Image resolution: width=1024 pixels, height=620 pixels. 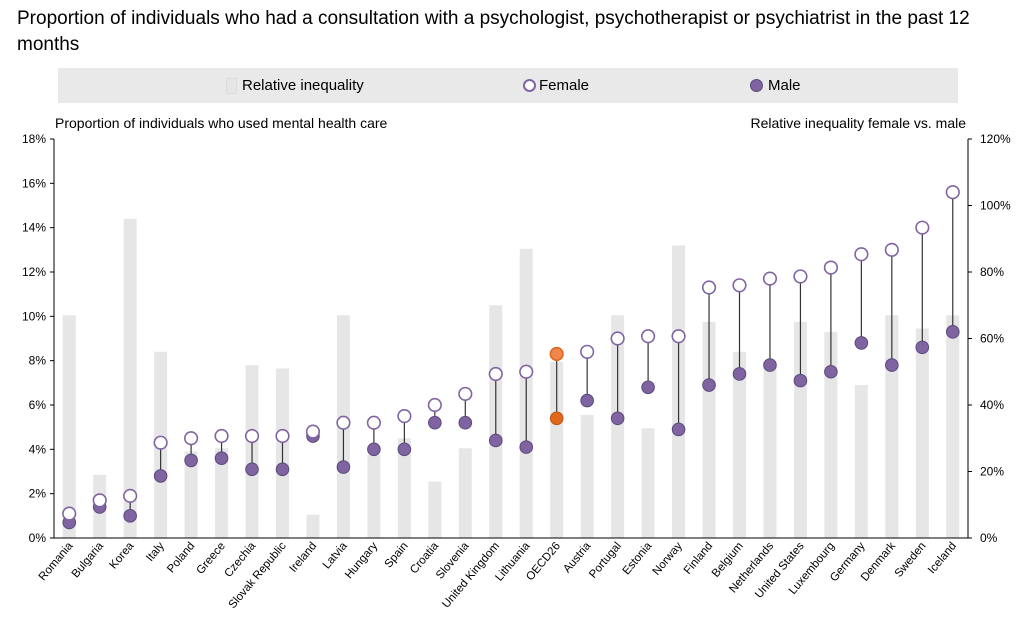 I want to click on category-label: Iceland, so click(x=942, y=558).